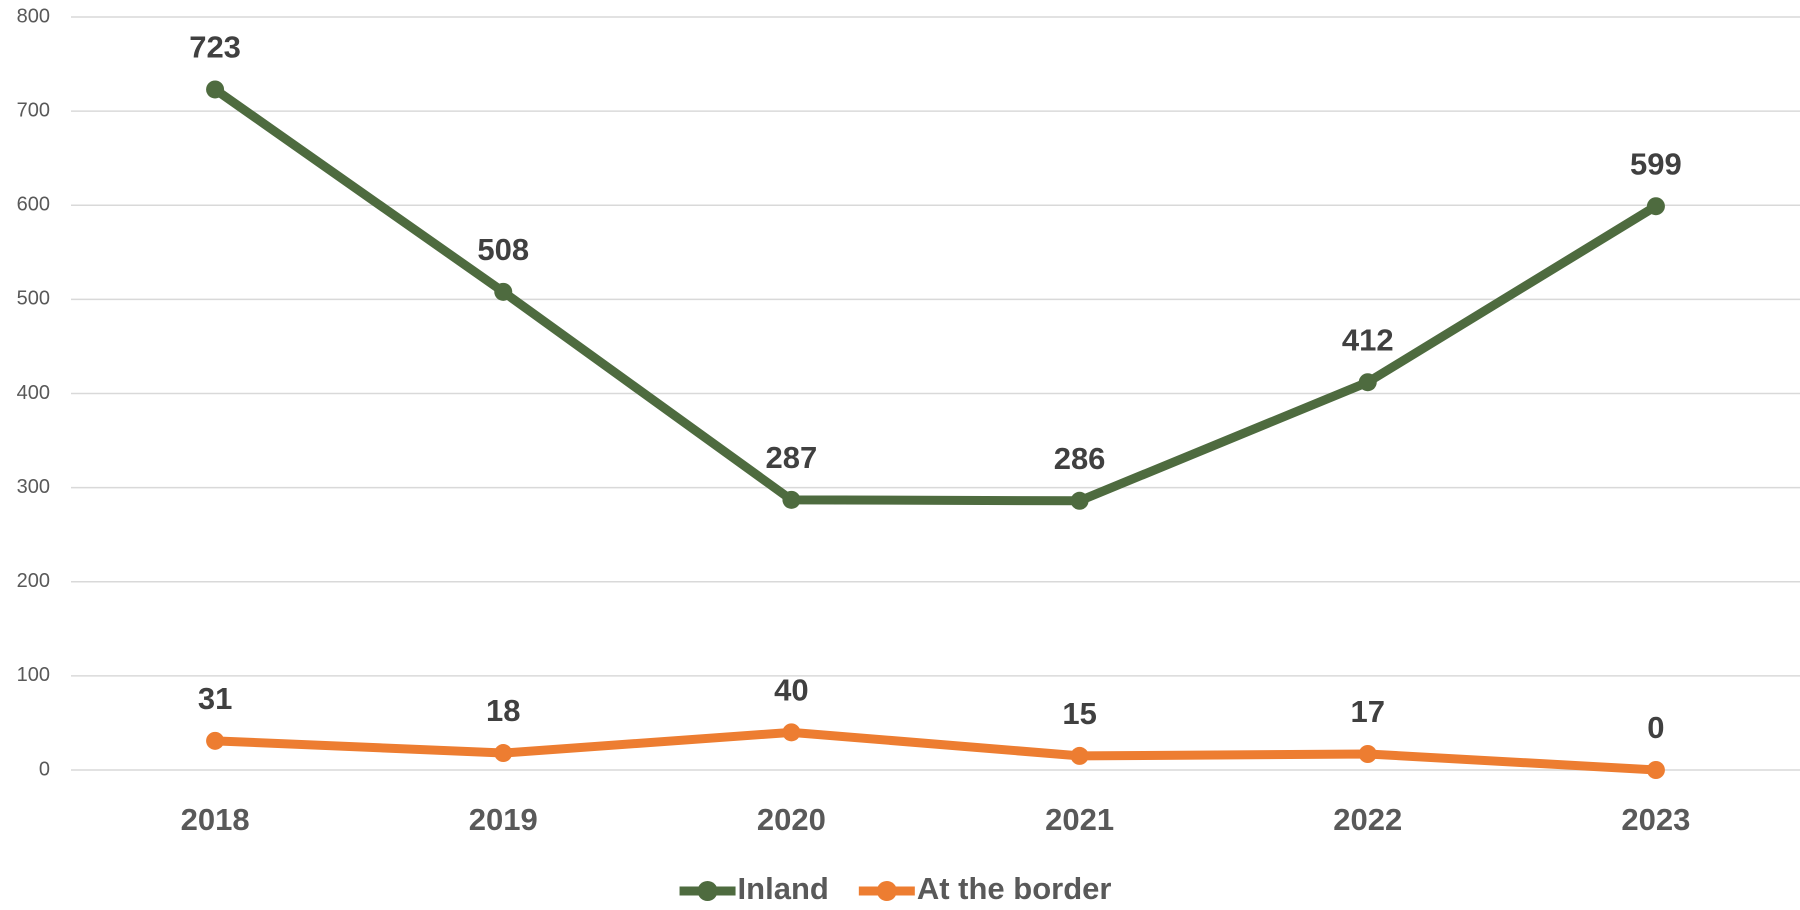 The width and height of the screenshot is (1800, 910). What do you see at coordinates (1079, 819) in the screenshot?
I see `x-tick-label: 2021` at bounding box center [1079, 819].